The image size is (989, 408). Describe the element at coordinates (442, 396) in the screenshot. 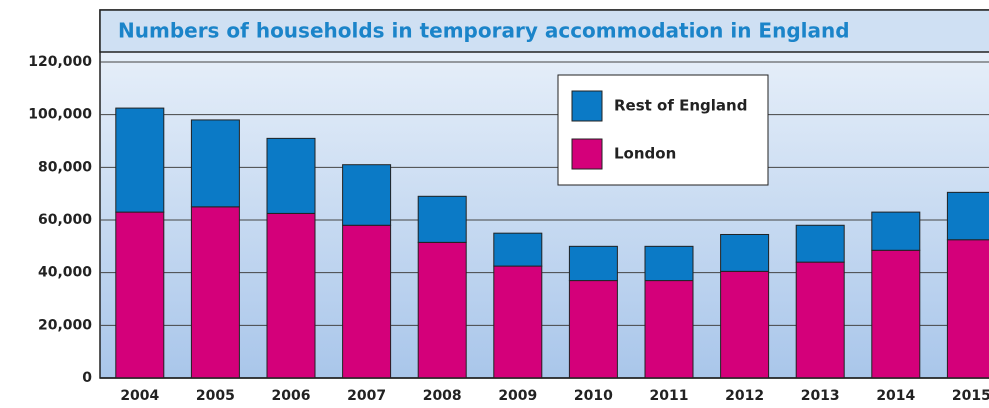

I see `x-tick-label: 2008` at that location.